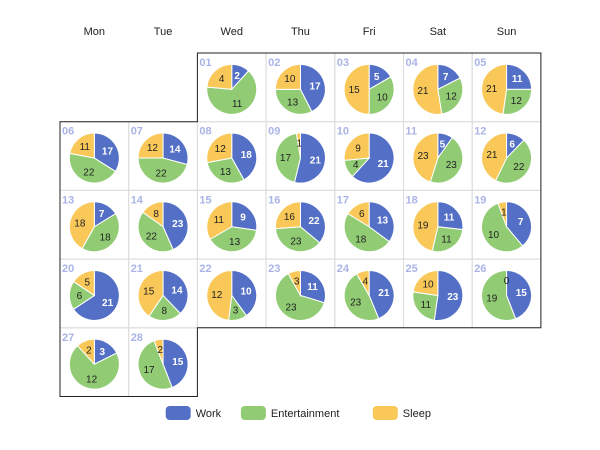  I want to click on day-number: 20, so click(68, 269).